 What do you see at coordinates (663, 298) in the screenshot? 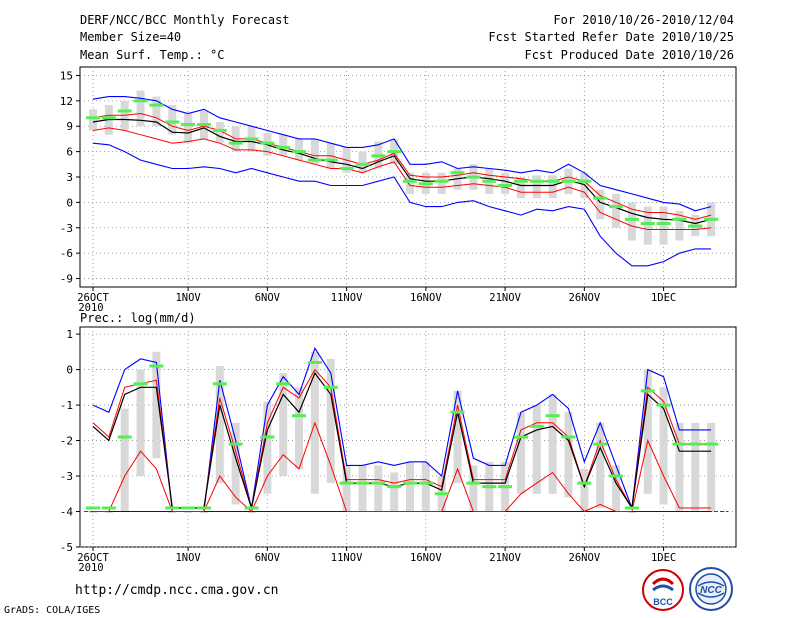
I see `temp-xtick-label: 1DEC` at bounding box center [663, 298].